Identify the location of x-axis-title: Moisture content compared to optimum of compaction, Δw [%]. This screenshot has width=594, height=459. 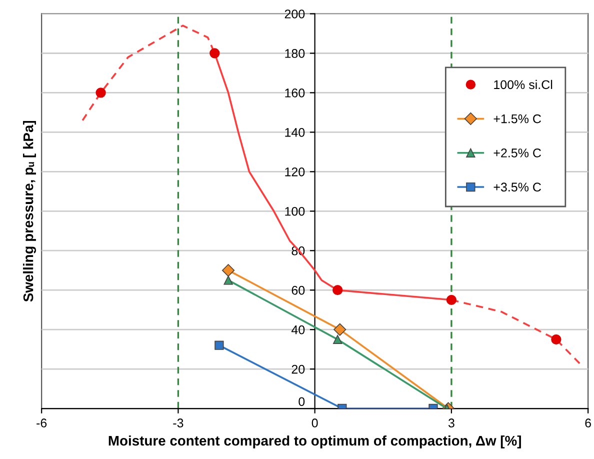
(314, 441).